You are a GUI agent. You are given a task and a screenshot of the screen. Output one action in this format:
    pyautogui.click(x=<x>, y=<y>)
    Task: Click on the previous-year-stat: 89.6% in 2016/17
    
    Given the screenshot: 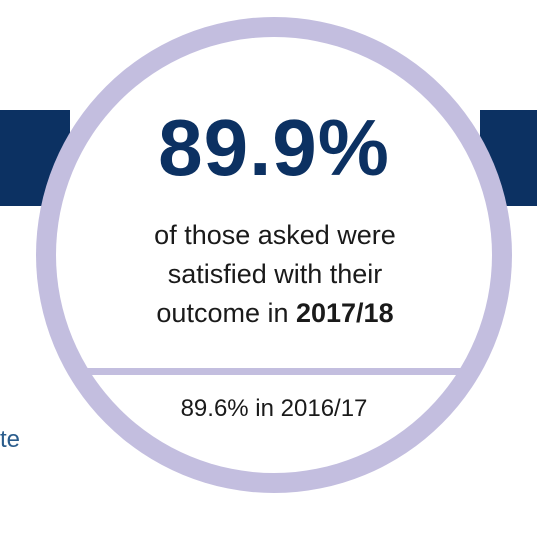 What is the action you would take?
    pyautogui.click(x=274, y=408)
    